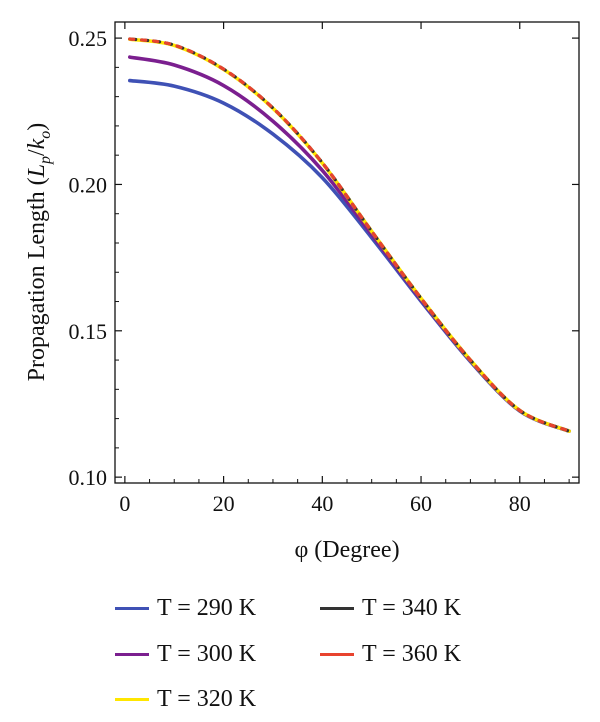 The width and height of the screenshot is (600, 722). Describe the element at coordinates (224, 503) in the screenshot. I see `x-tick-label: 20` at that location.